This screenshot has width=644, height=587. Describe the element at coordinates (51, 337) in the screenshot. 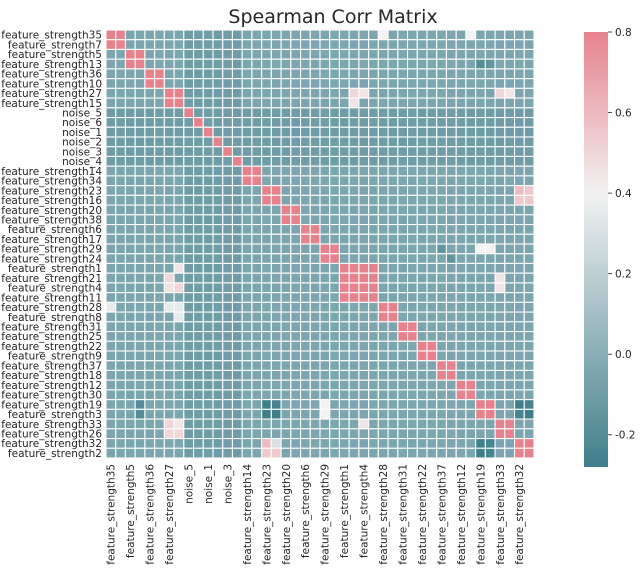

I see `y-tick-label: feature_strength25` at that location.